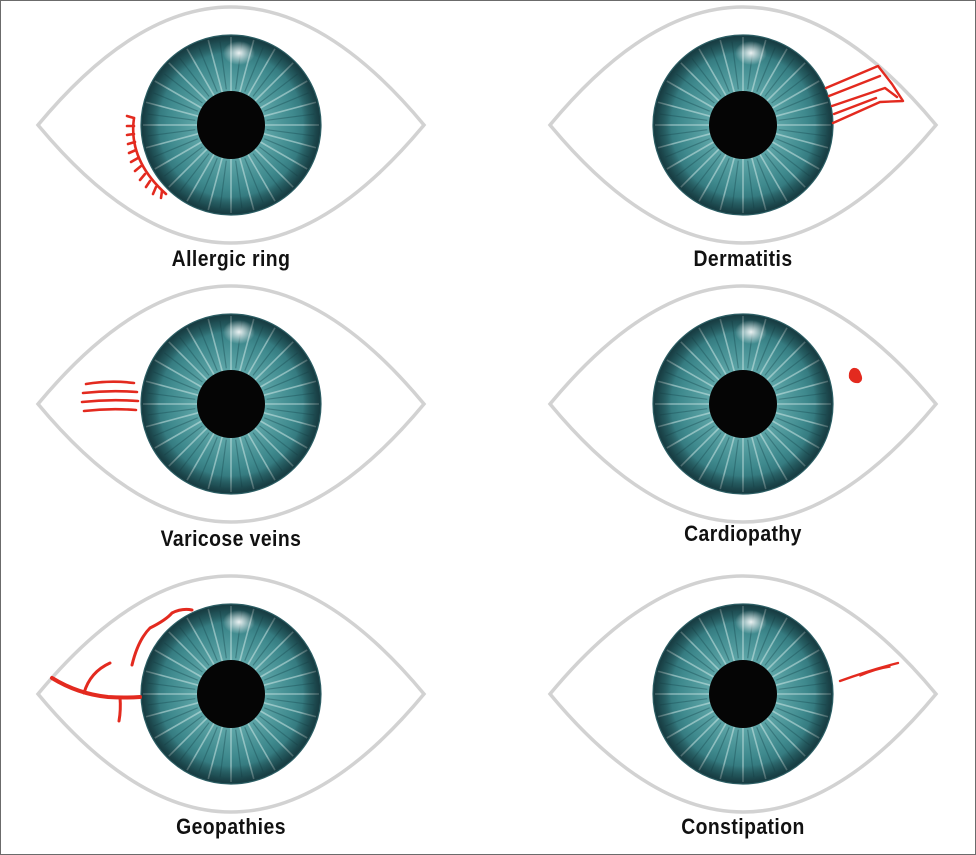 The width and height of the screenshot is (976, 855). Describe the element at coordinates (743, 125) in the screenshot. I see `eye-dermatitis` at that location.